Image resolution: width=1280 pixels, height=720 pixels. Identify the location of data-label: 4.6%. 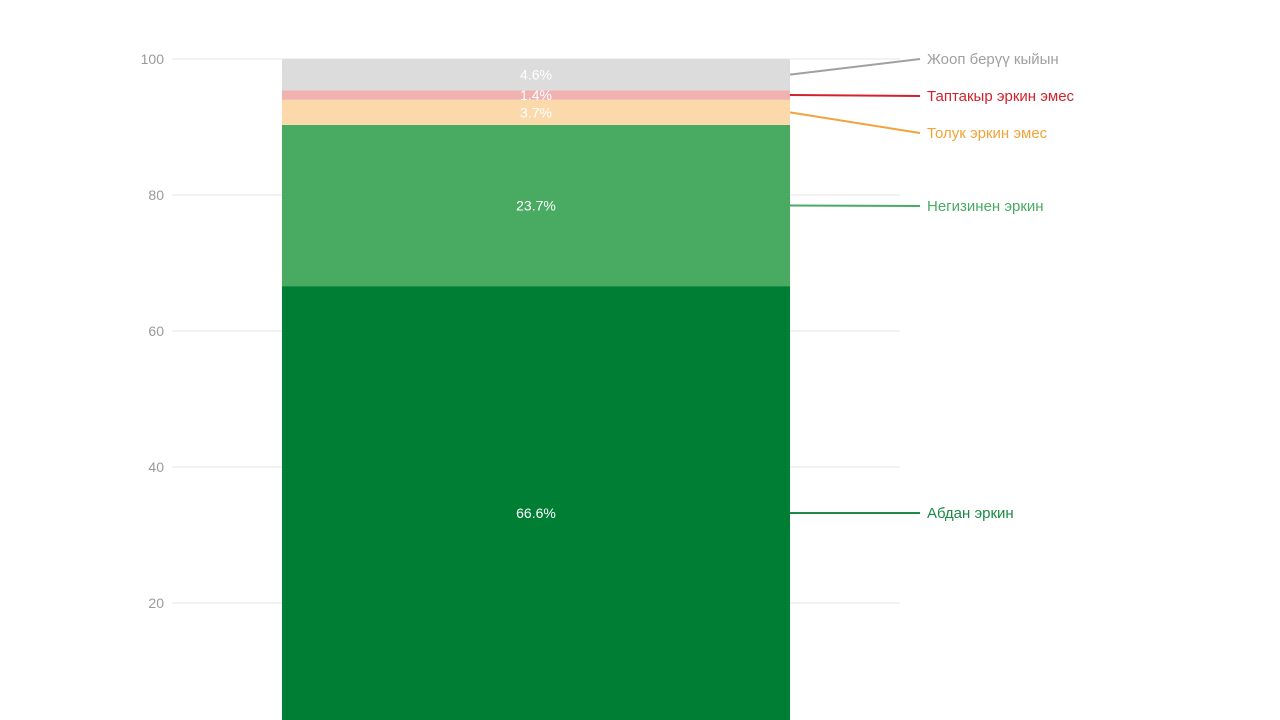
(536, 75).